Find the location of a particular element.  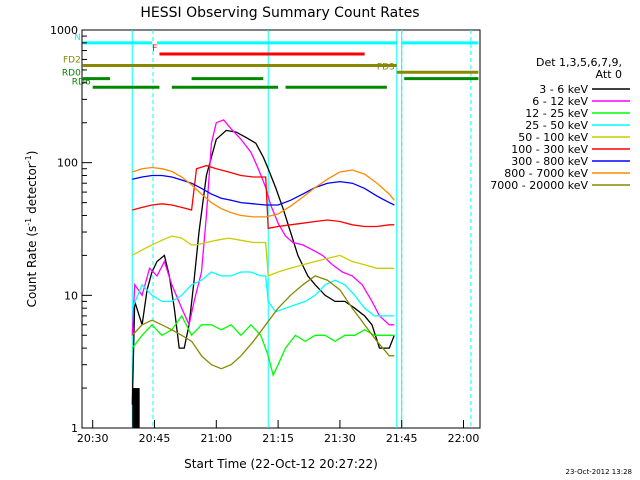

legend-label: 6 - 12 keV is located at coordinates (560, 101).